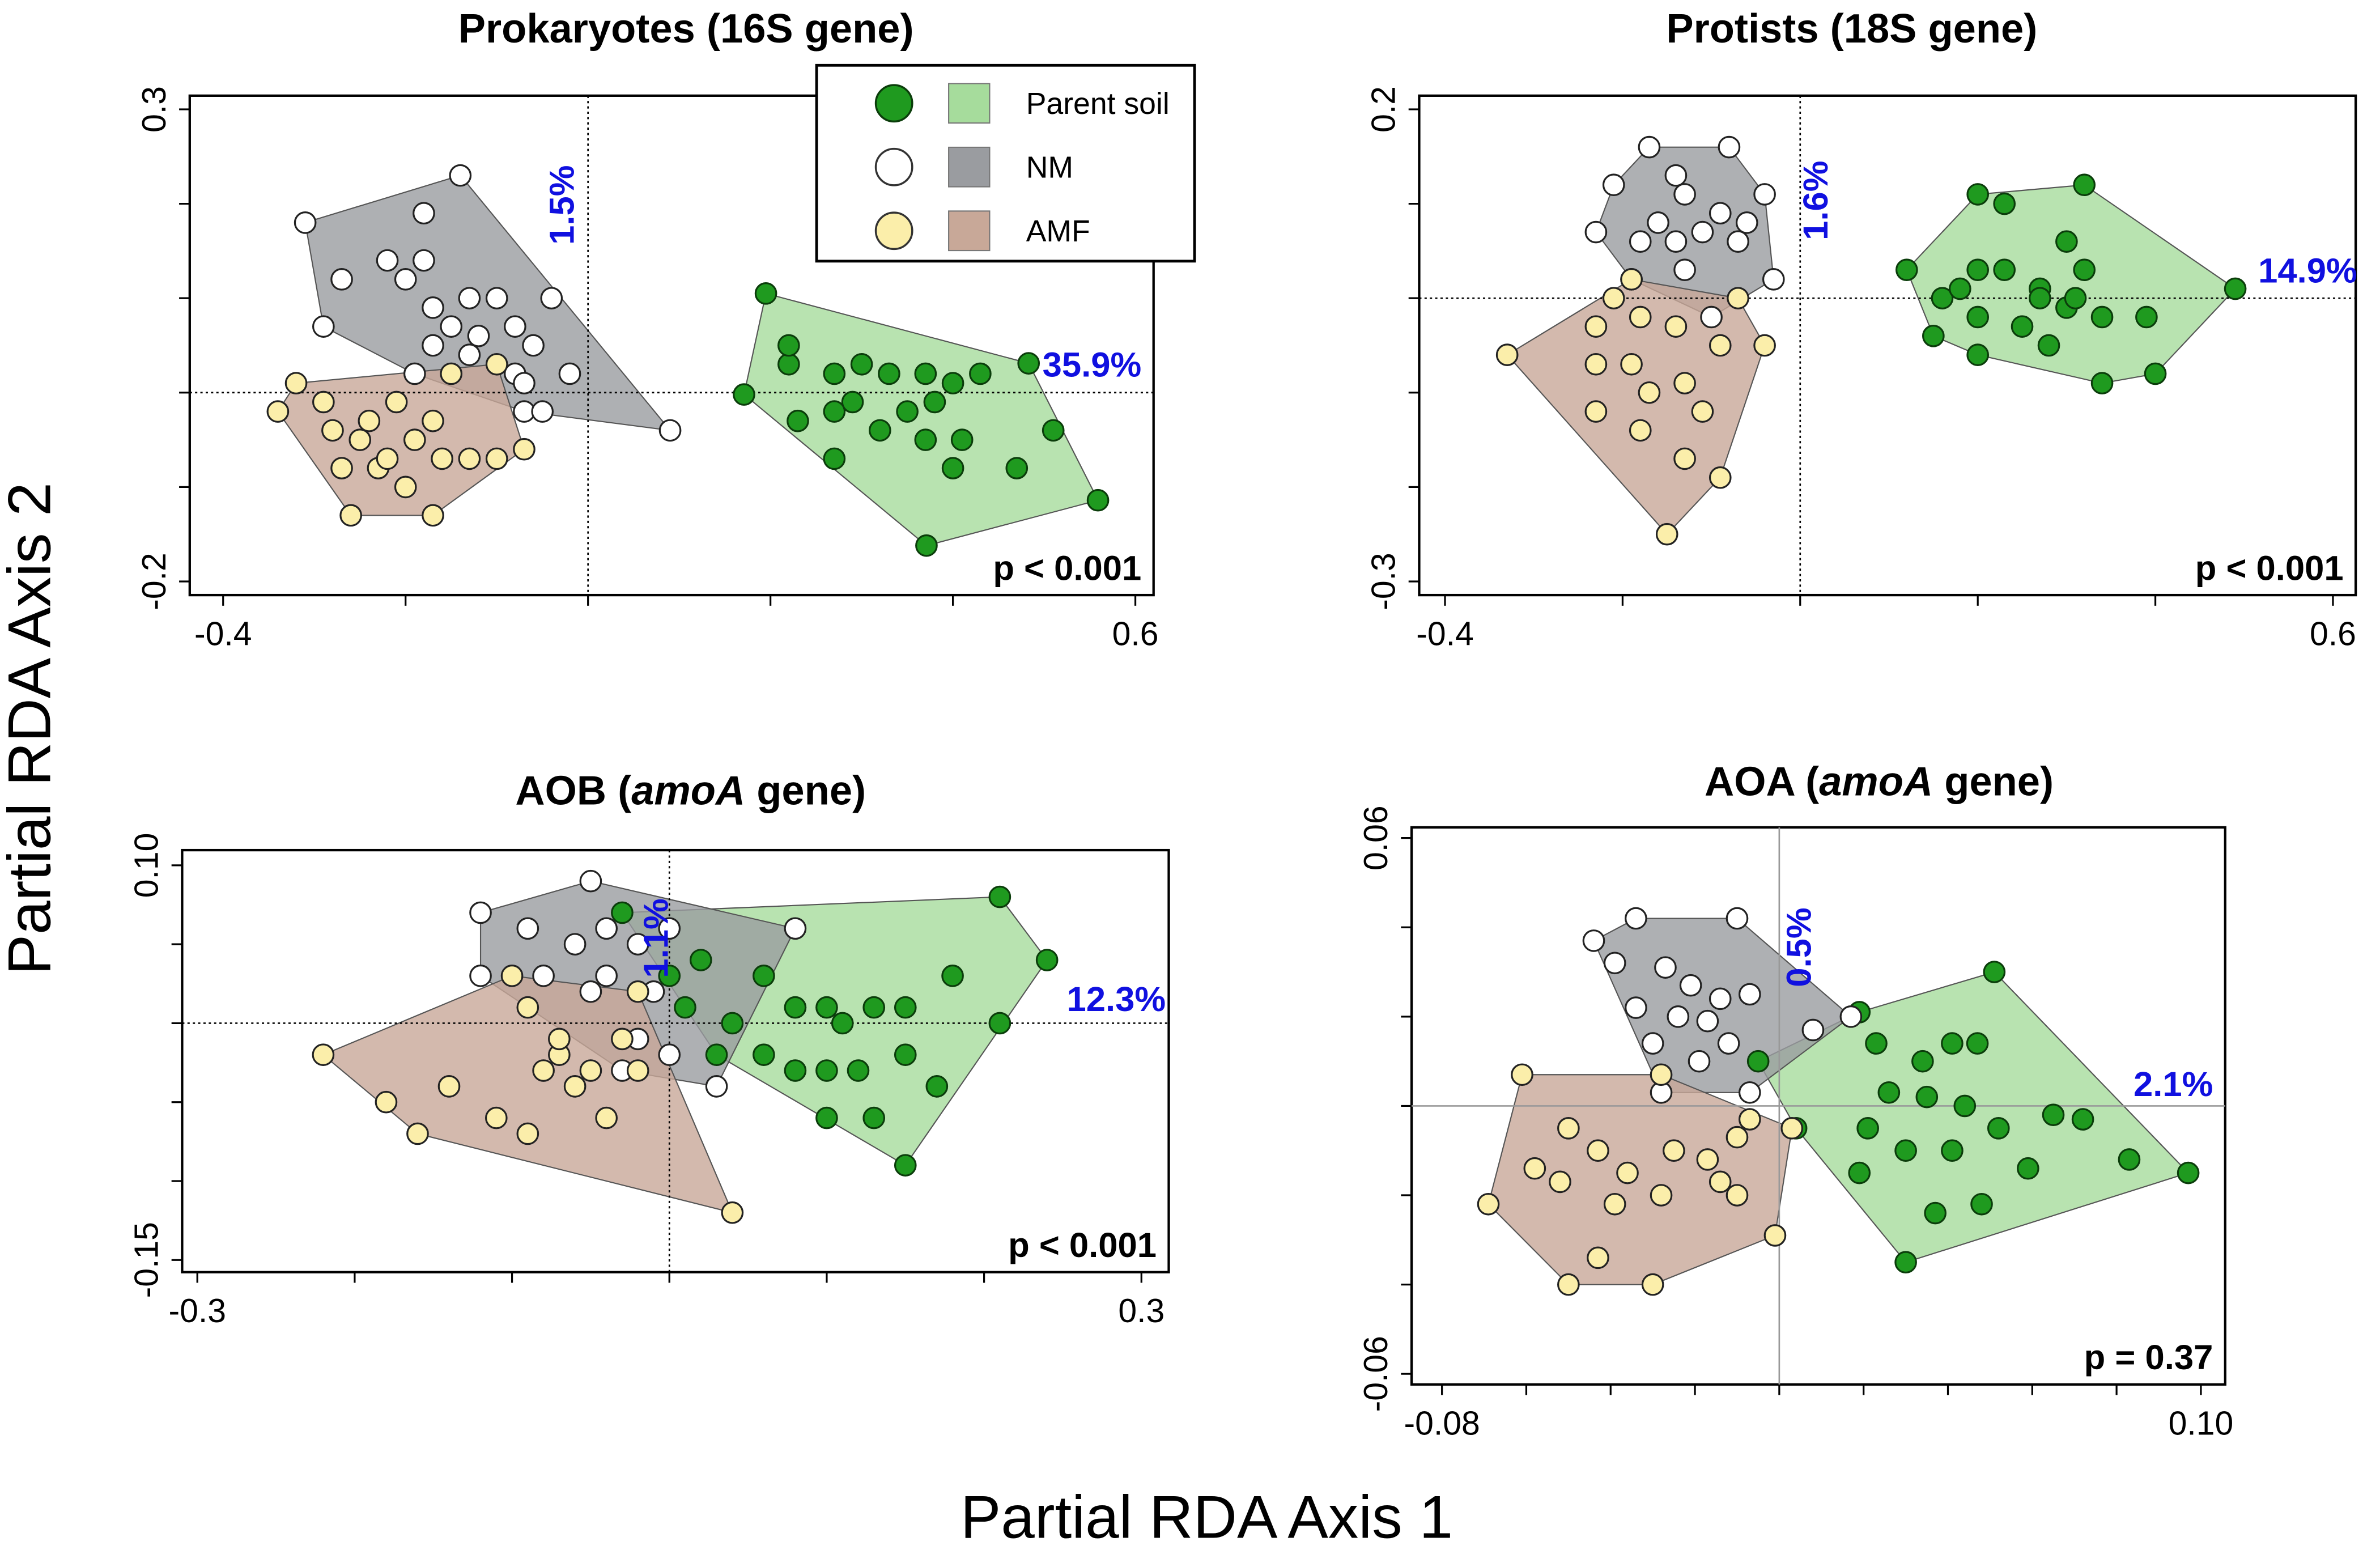 Image resolution: width=2380 pixels, height=1550 pixels. I want to click on title-gene-italic: amoA, so click(688, 791).